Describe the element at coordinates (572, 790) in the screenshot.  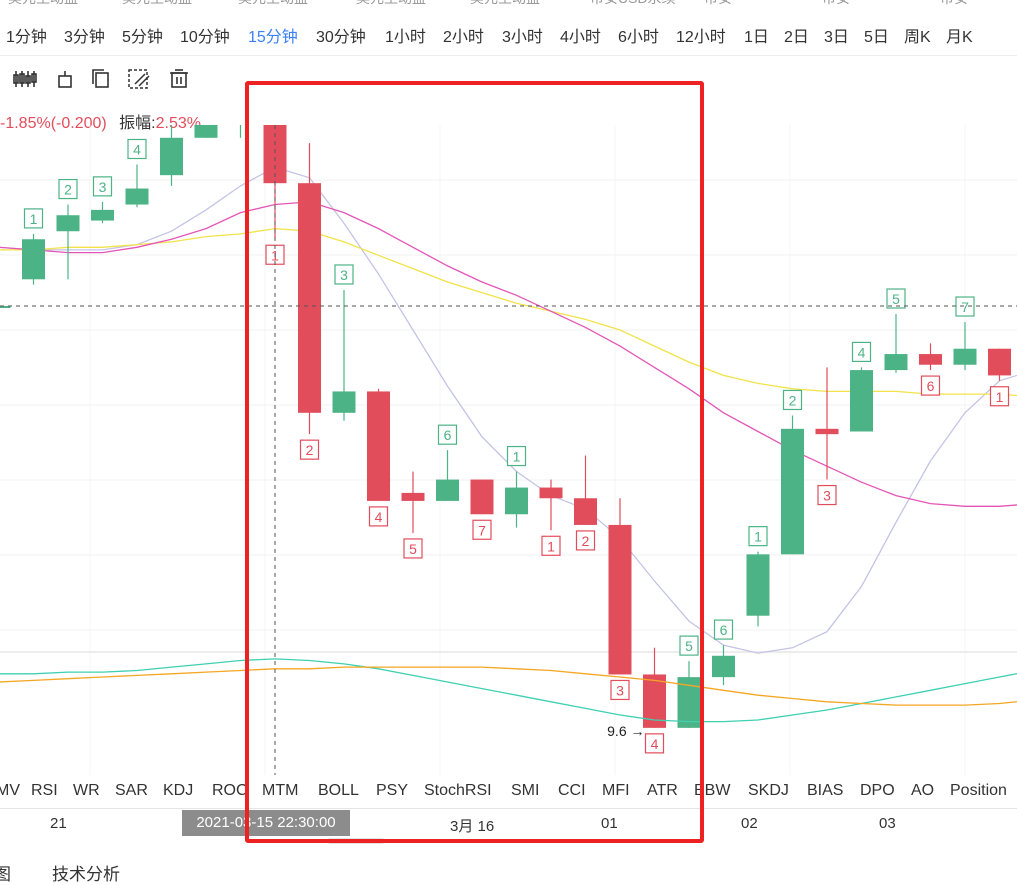
I see `indicator-cci: CCI` at that location.